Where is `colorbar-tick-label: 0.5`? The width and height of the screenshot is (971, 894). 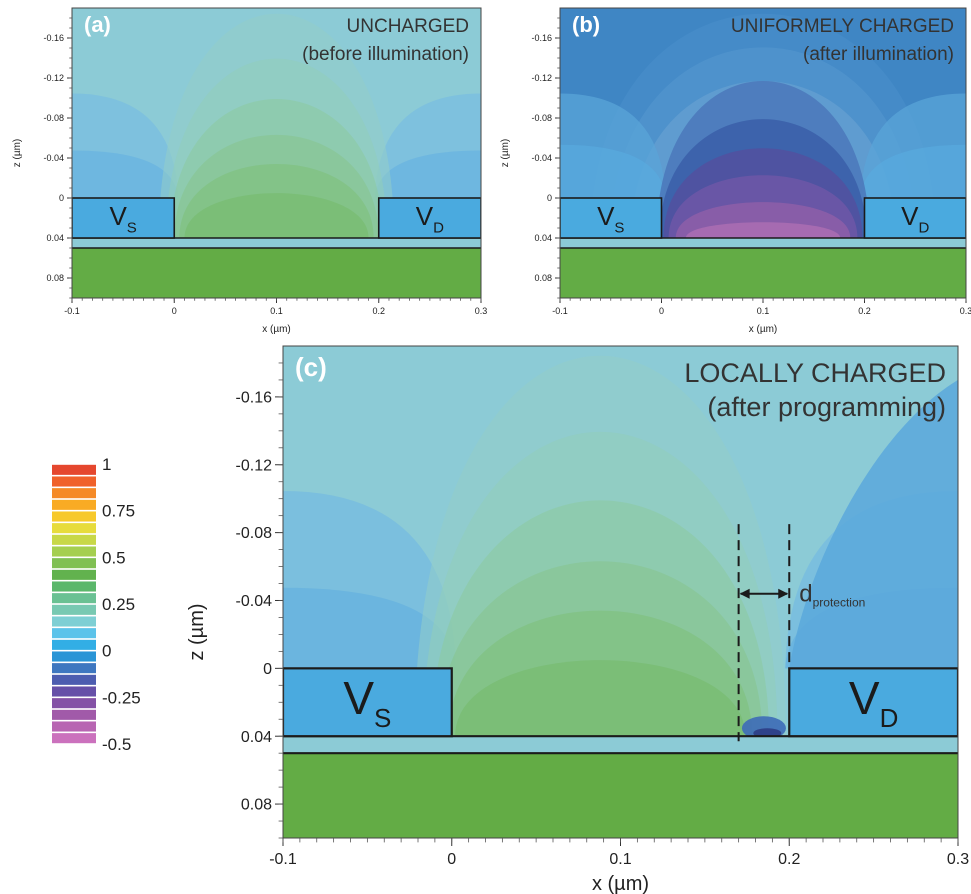
colorbar-tick-label: 0.5 is located at coordinates (114, 557).